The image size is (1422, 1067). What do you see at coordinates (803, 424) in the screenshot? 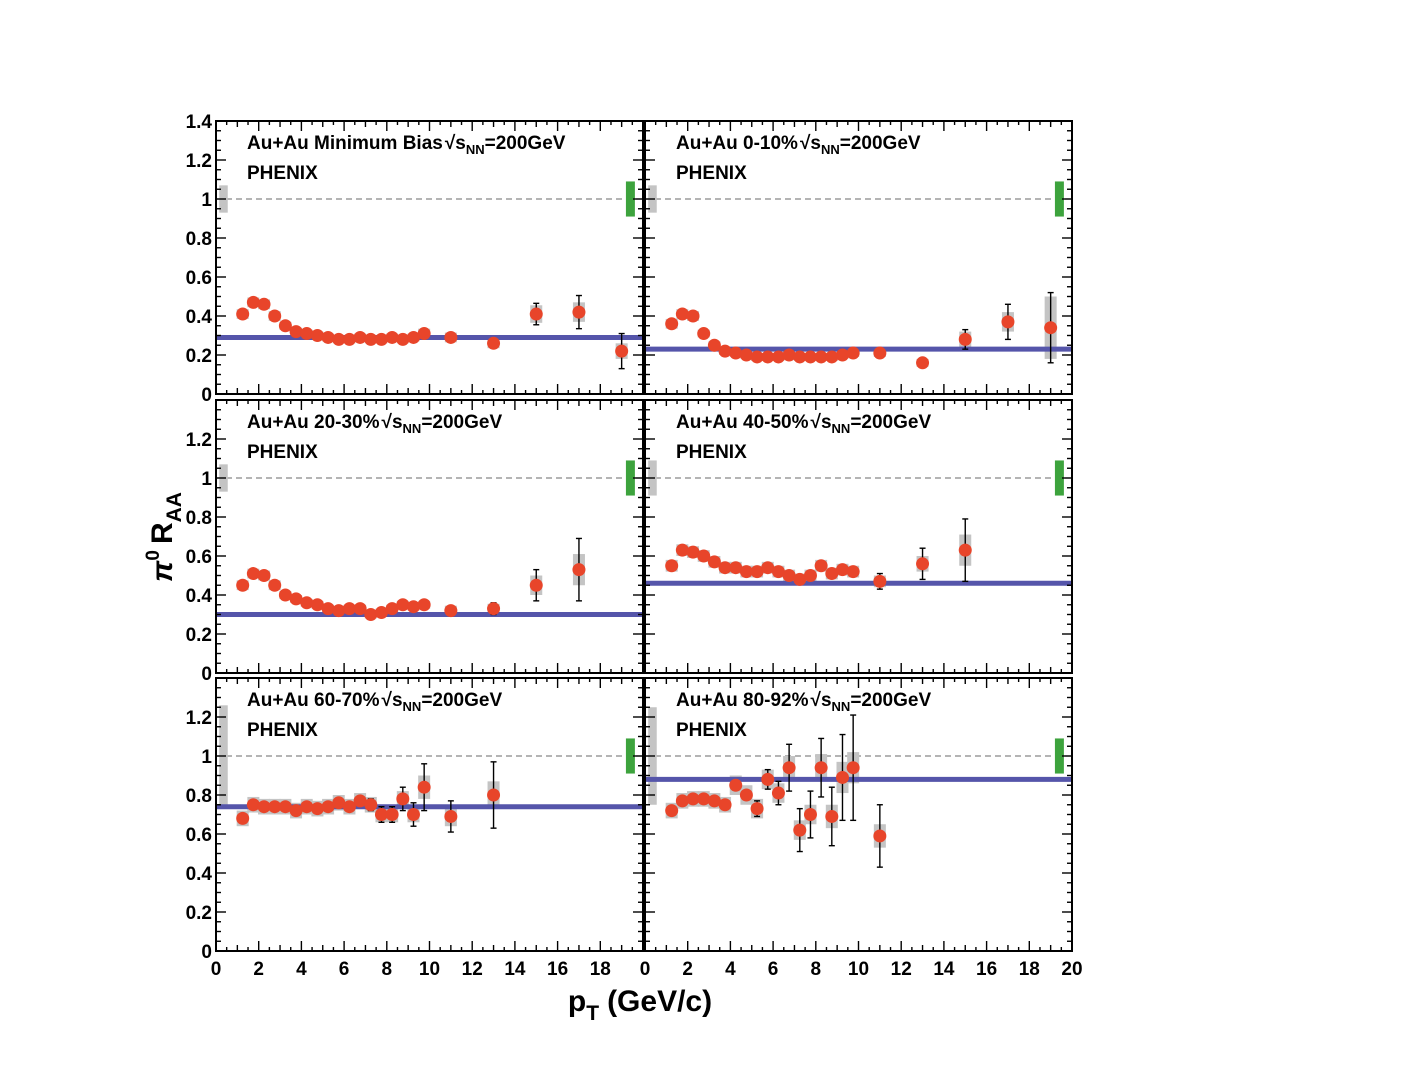
I see `panel-title: Au+Au 40-50% √sNN=200GeV` at bounding box center [803, 424].